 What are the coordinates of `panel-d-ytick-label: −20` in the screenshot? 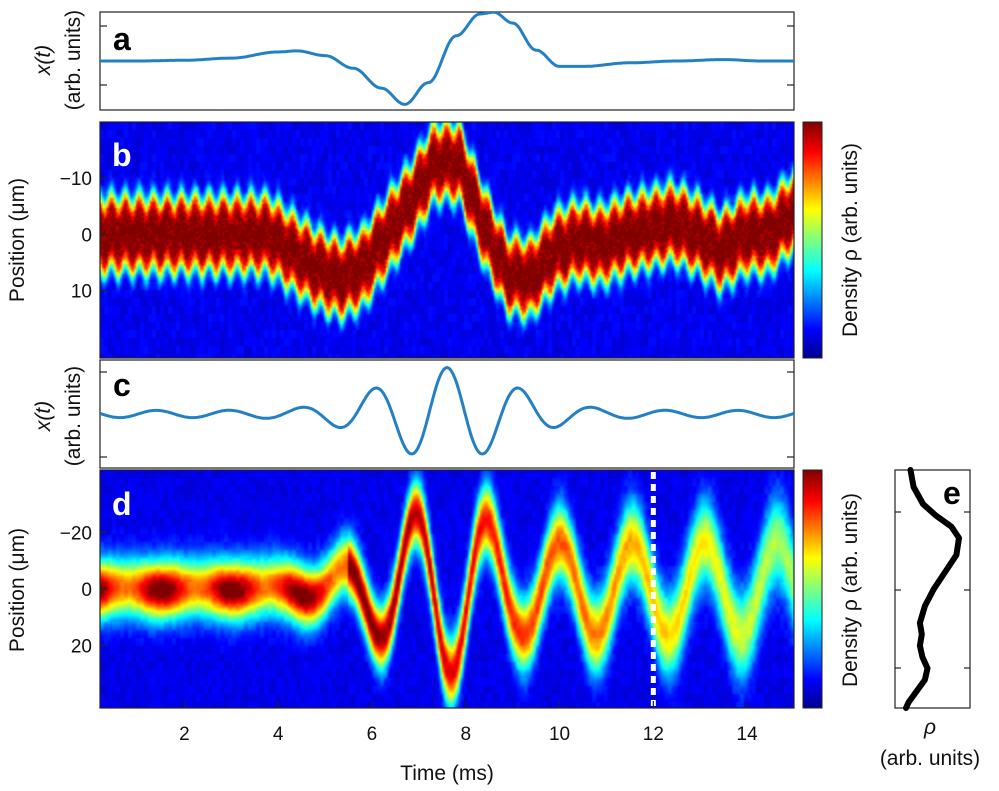 It's located at (76, 533).